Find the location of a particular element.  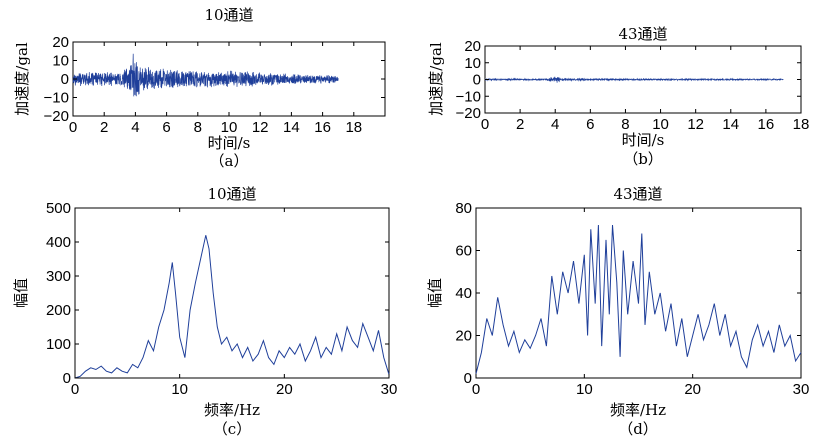

panel-d-ylabel: 幅值 is located at coordinates (435, 293).